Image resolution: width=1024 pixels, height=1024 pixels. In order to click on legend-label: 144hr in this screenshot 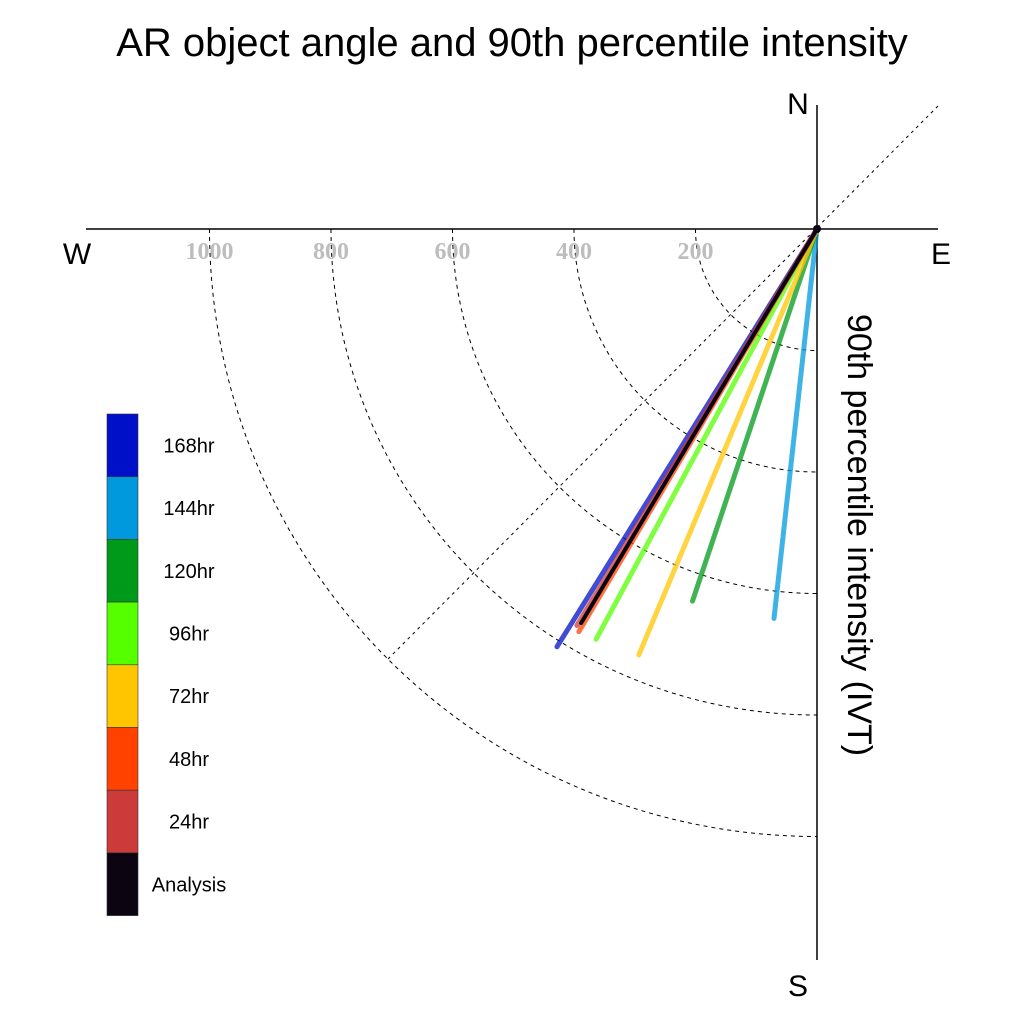, I will do `click(188, 509)`.